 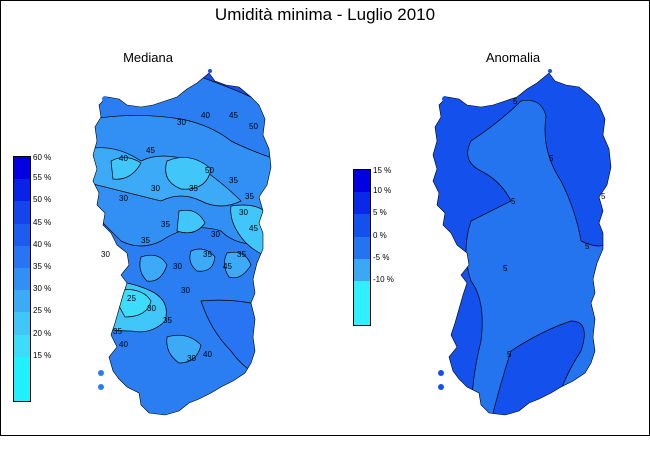 I want to click on legend-label: 25 %, so click(x=42, y=311).